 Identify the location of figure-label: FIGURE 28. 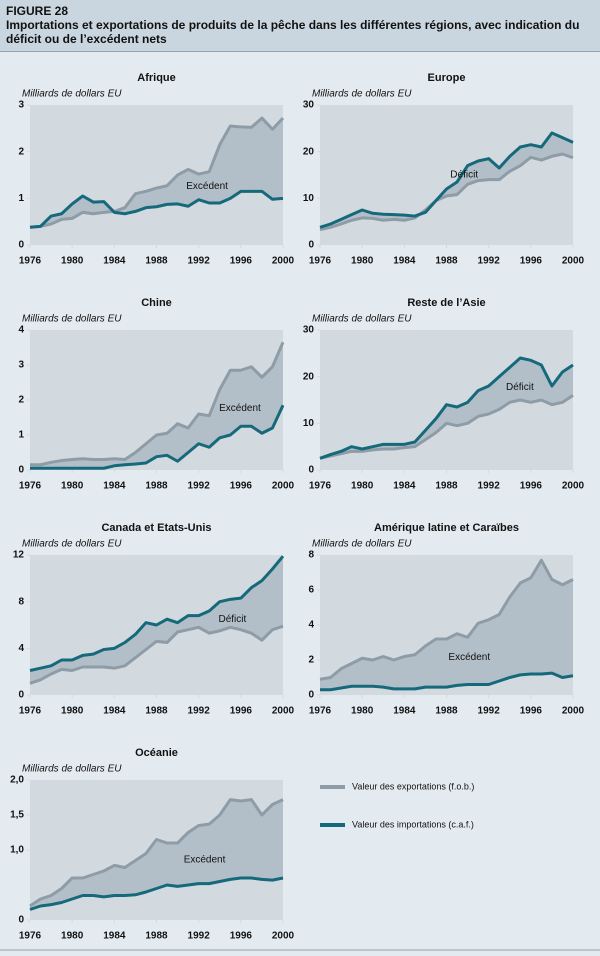
(37, 11).